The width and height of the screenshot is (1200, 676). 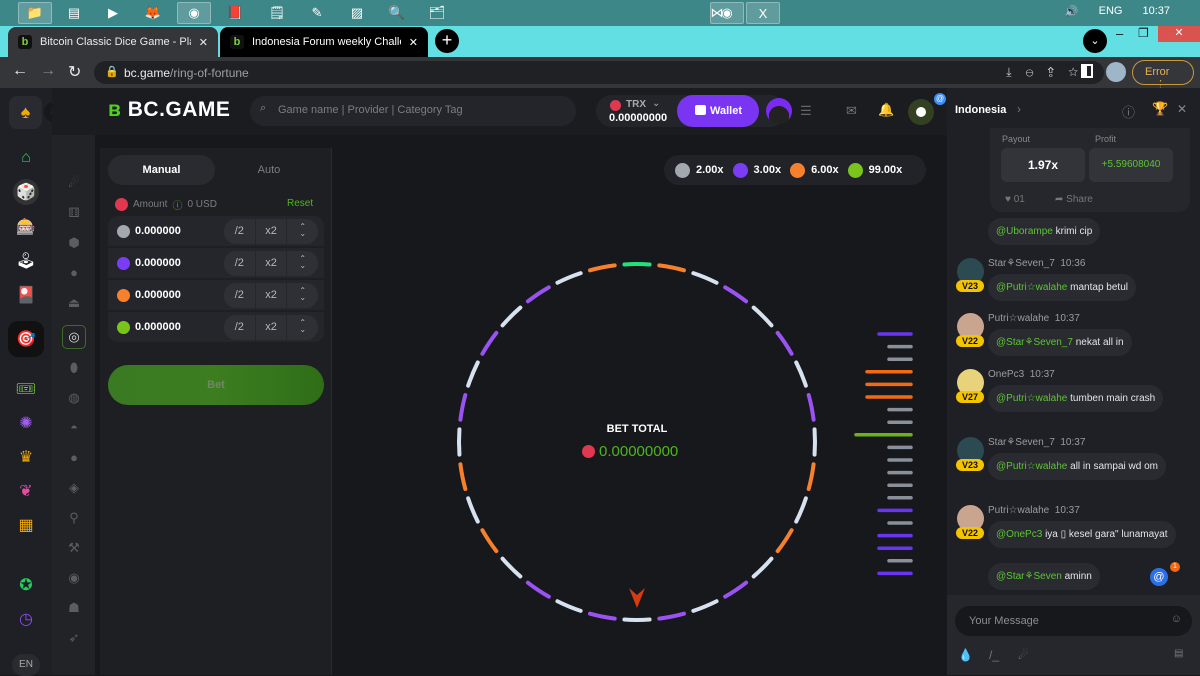 What do you see at coordinates (161, 170) in the screenshot?
I see `tab-manual: Manual` at bounding box center [161, 170].